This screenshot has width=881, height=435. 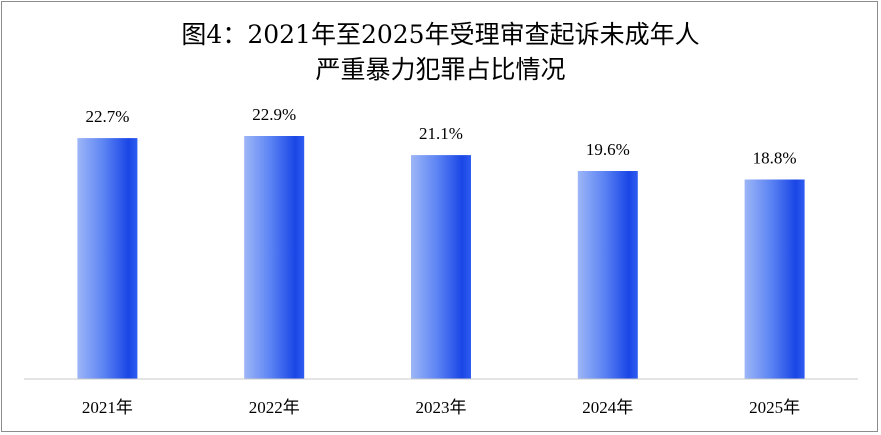 I want to click on value-label-2025年: 18.8%, so click(x=775, y=158).